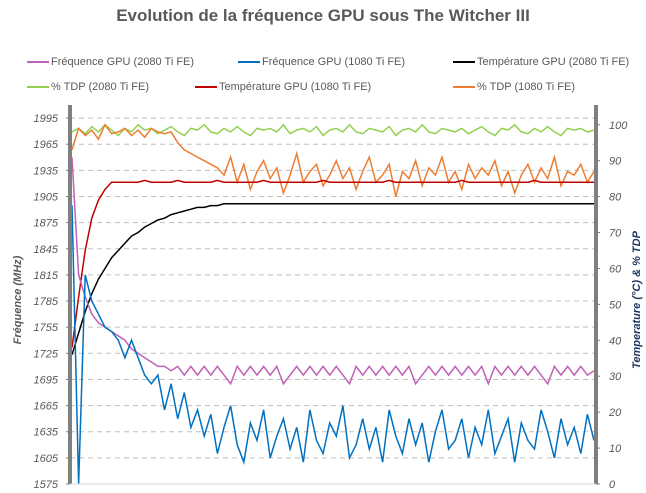 This screenshot has height=493, width=646. I want to click on legend-label: Température GPU (1080 Ti FE), so click(295, 87).